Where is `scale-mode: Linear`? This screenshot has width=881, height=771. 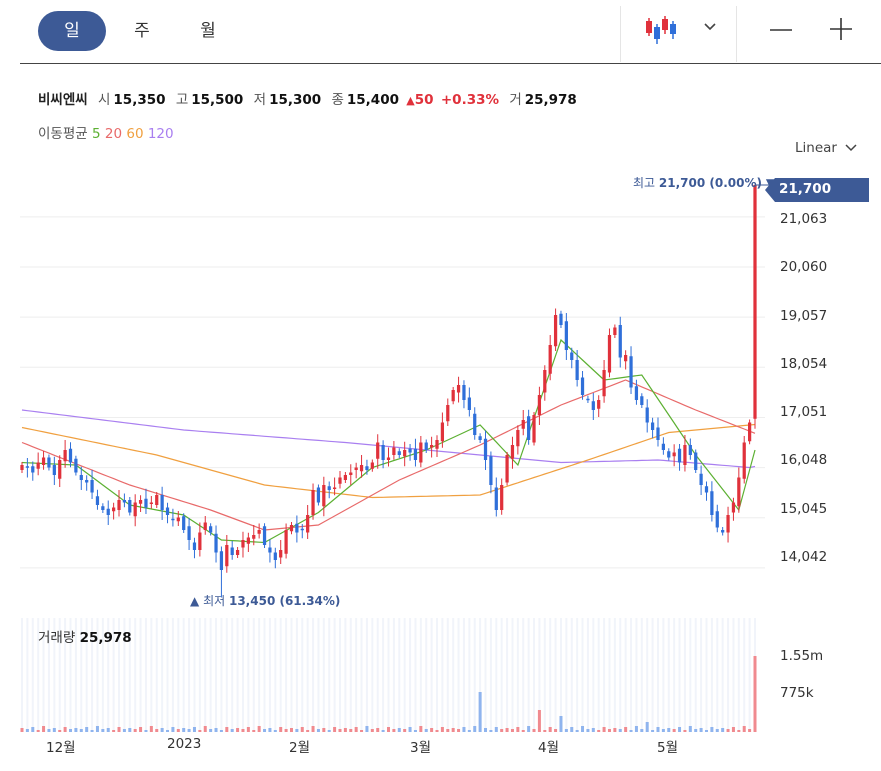 scale-mode: Linear is located at coordinates (816, 148).